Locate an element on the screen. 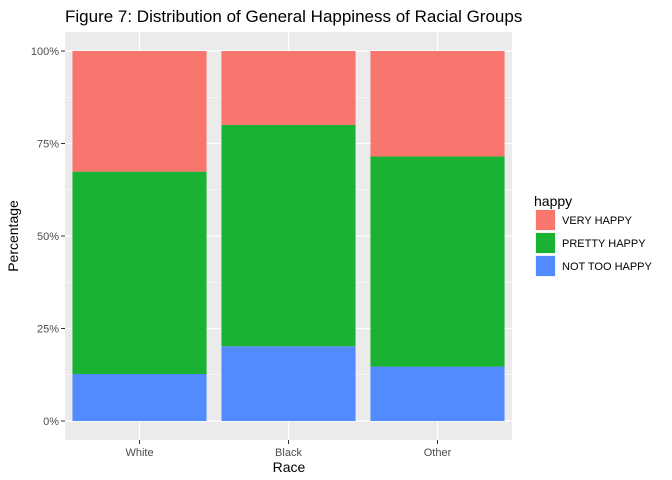 This screenshot has width=672, height=480. y-tick-label: 25% is located at coordinates (48, 330).